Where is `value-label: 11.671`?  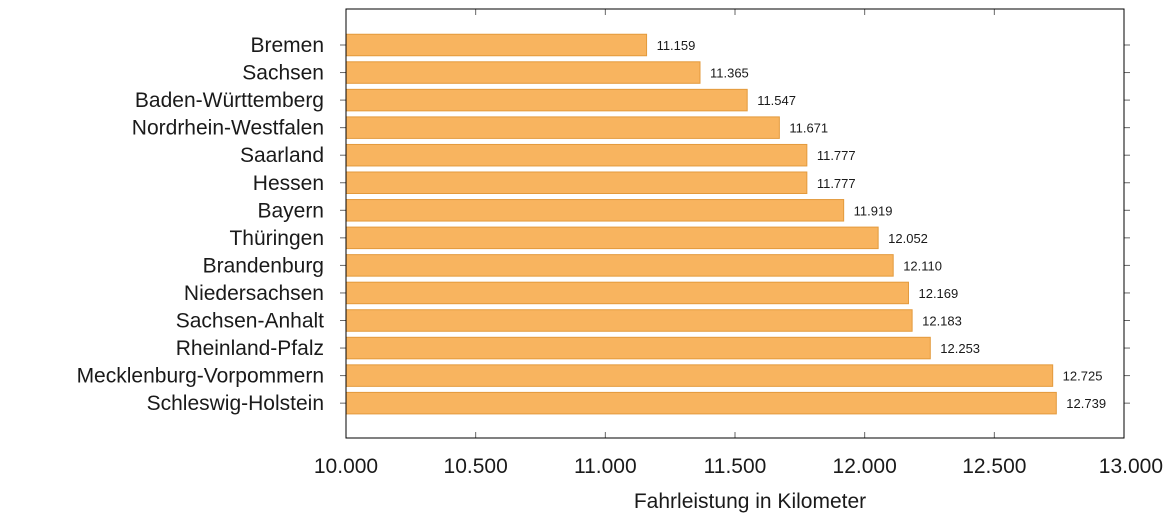
value-label: 11.671 is located at coordinates (808, 128).